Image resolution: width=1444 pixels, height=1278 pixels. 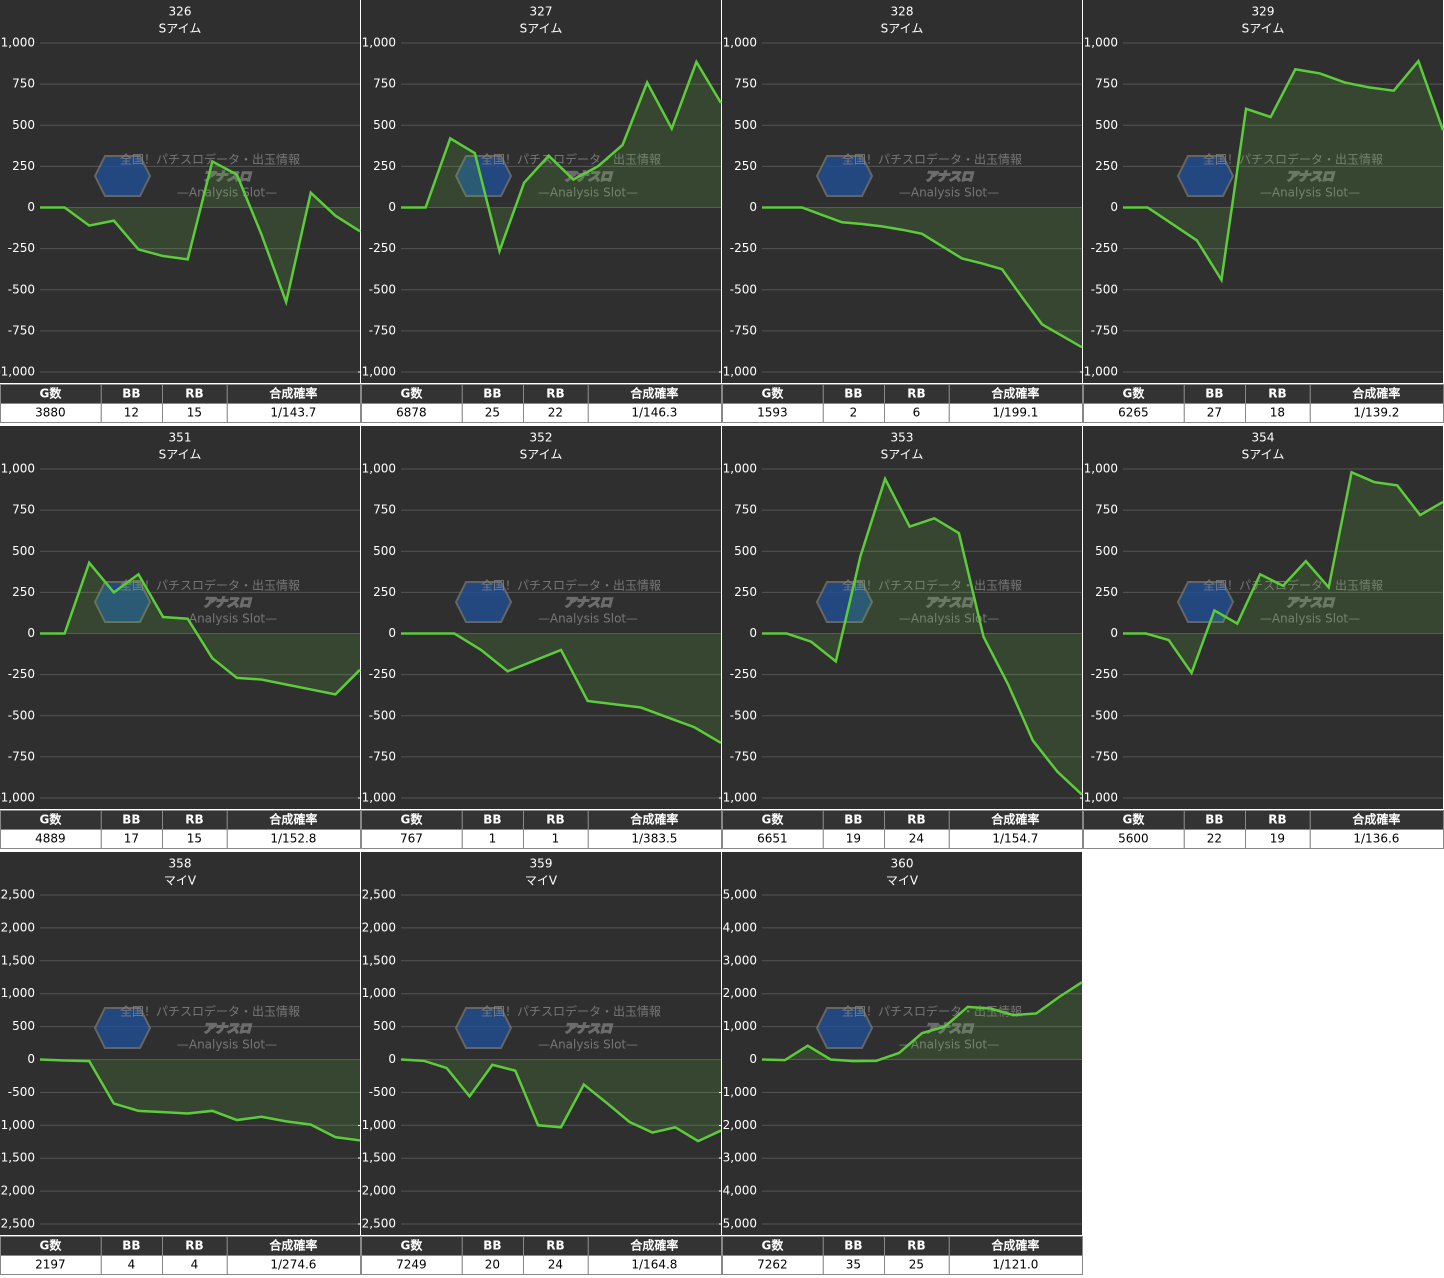 I want to click on y-tick-label: 2,000, so click(x=379, y=927).